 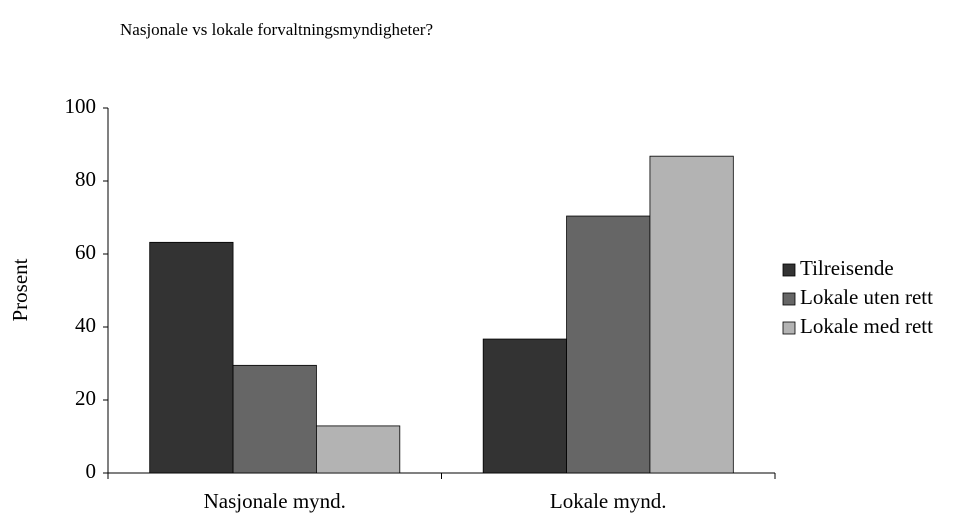 What do you see at coordinates (866, 326) in the screenshot?
I see `legend-label: Lokale med rett` at bounding box center [866, 326].